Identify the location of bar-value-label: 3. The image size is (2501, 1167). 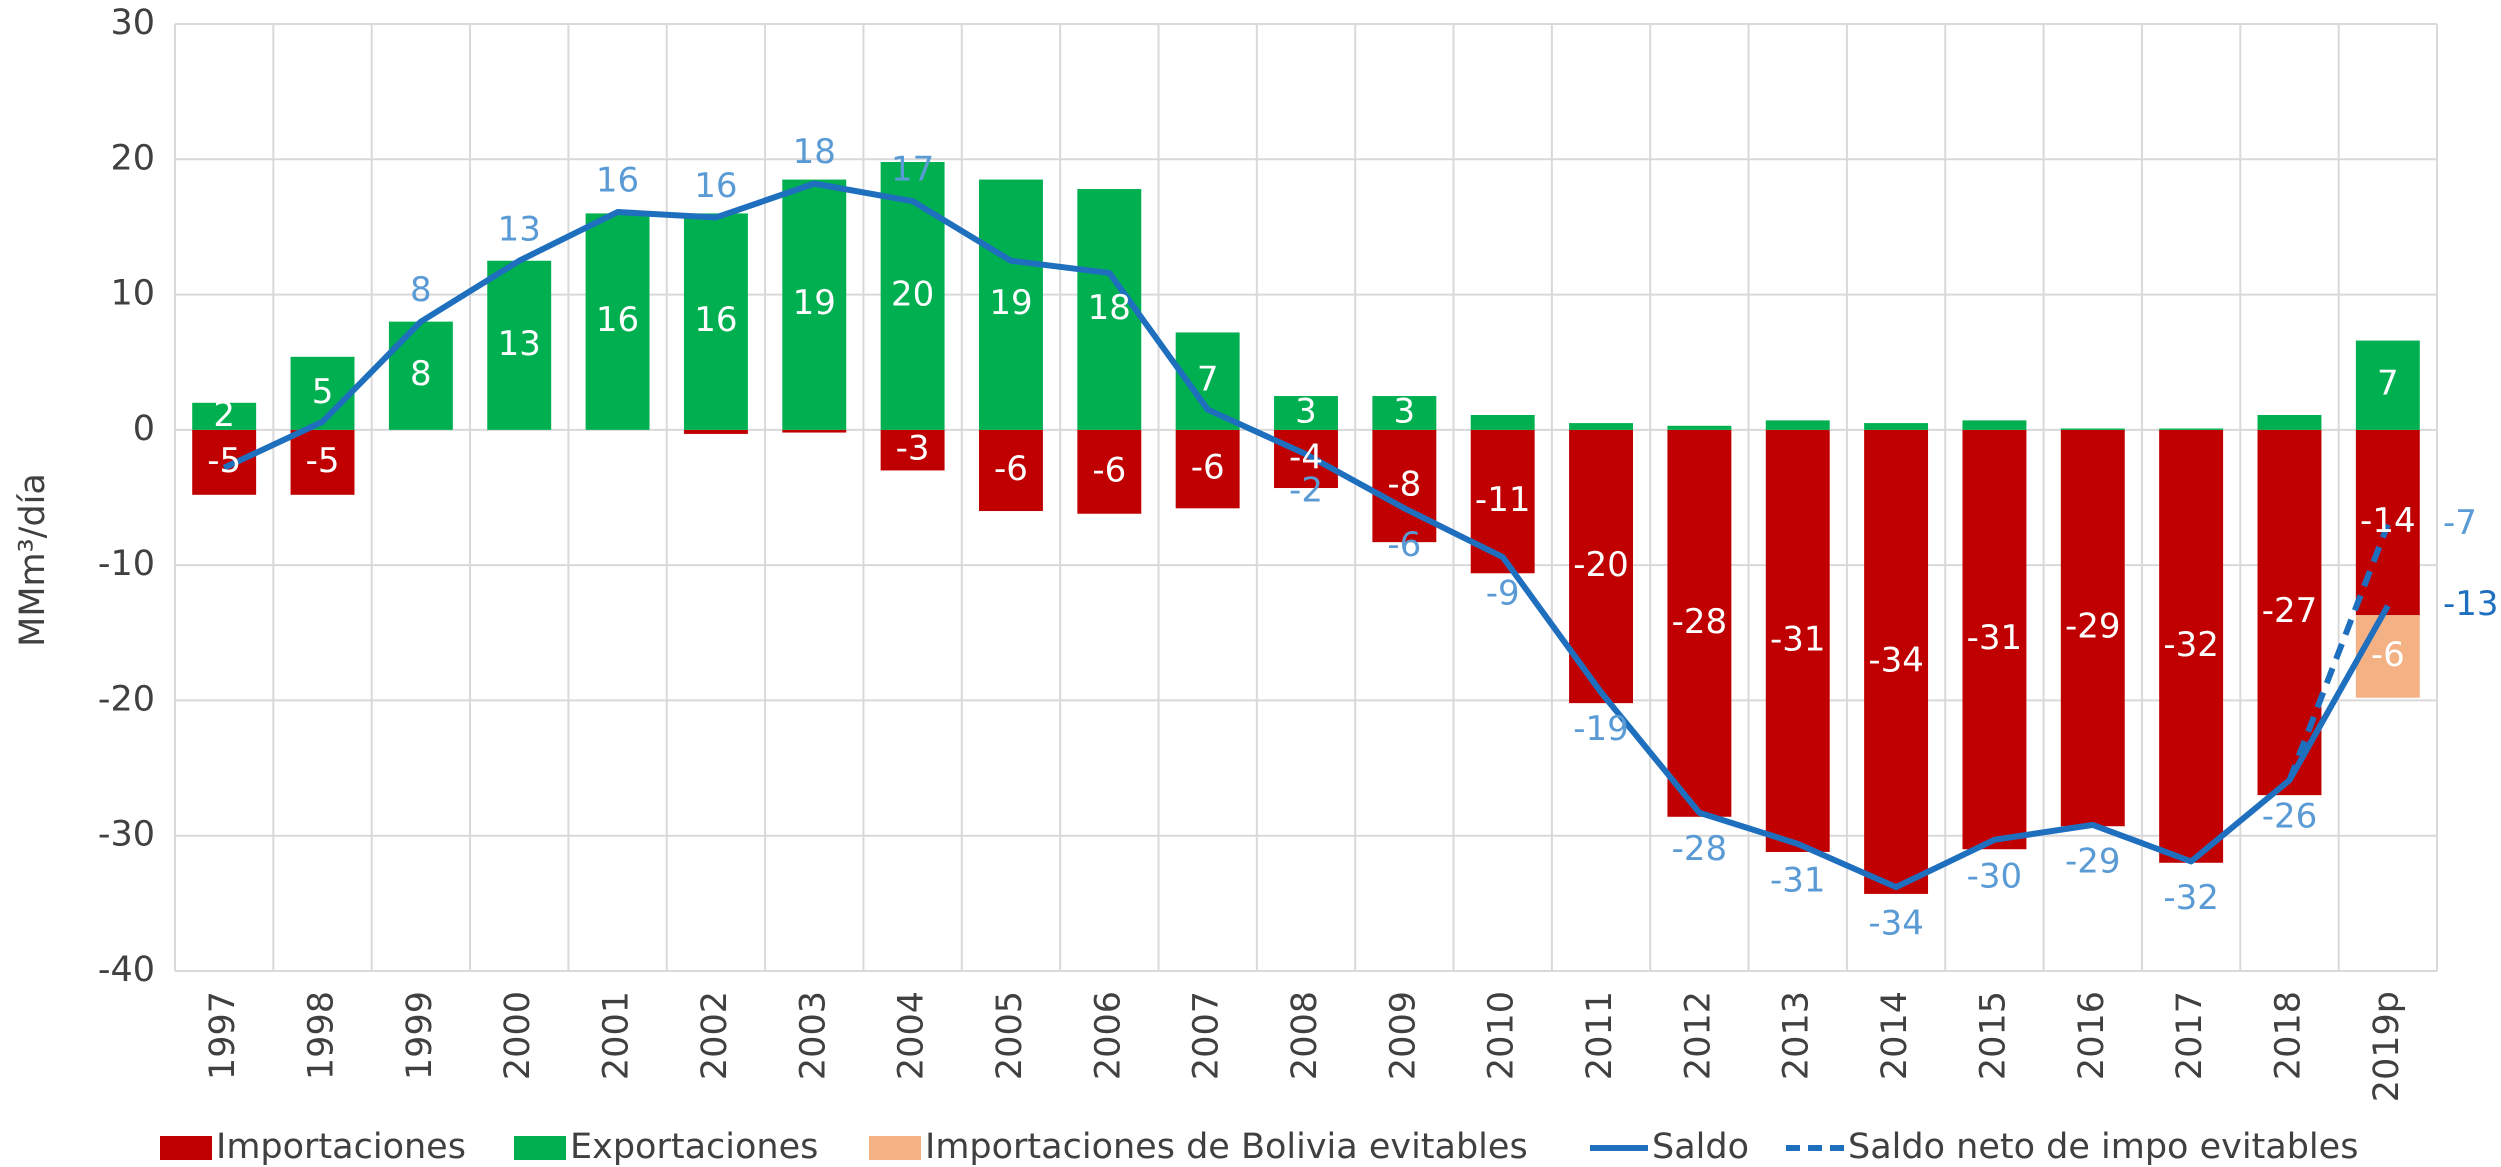
(1405, 411).